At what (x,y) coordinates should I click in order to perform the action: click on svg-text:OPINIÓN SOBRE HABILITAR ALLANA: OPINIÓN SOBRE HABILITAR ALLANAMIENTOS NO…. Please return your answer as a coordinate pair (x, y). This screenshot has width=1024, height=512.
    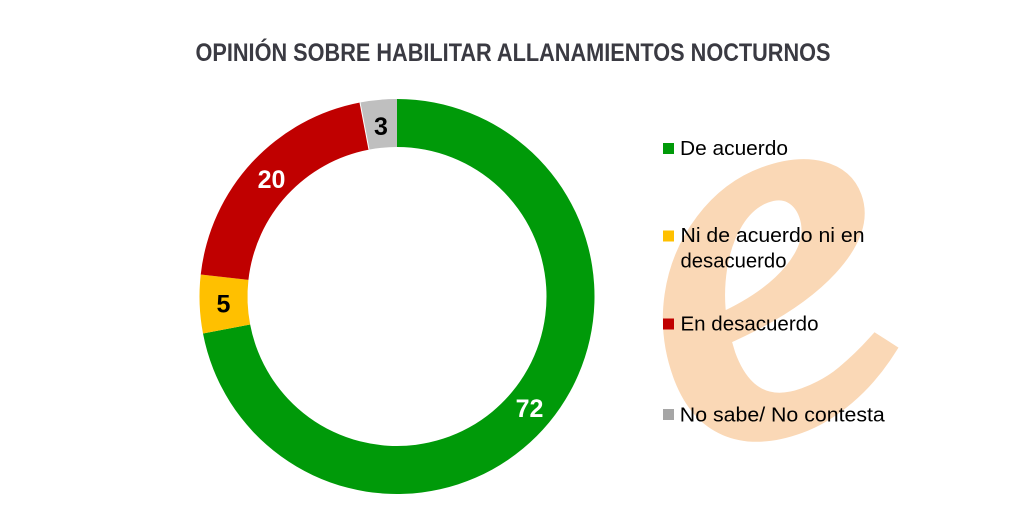
    Looking at the image, I should click on (513, 52).